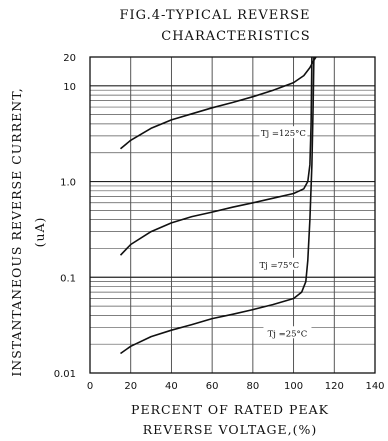 This screenshot has height=441, width=388. What do you see at coordinates (69, 87) in the screenshot?
I see `y-tick-label: 10` at bounding box center [69, 87].